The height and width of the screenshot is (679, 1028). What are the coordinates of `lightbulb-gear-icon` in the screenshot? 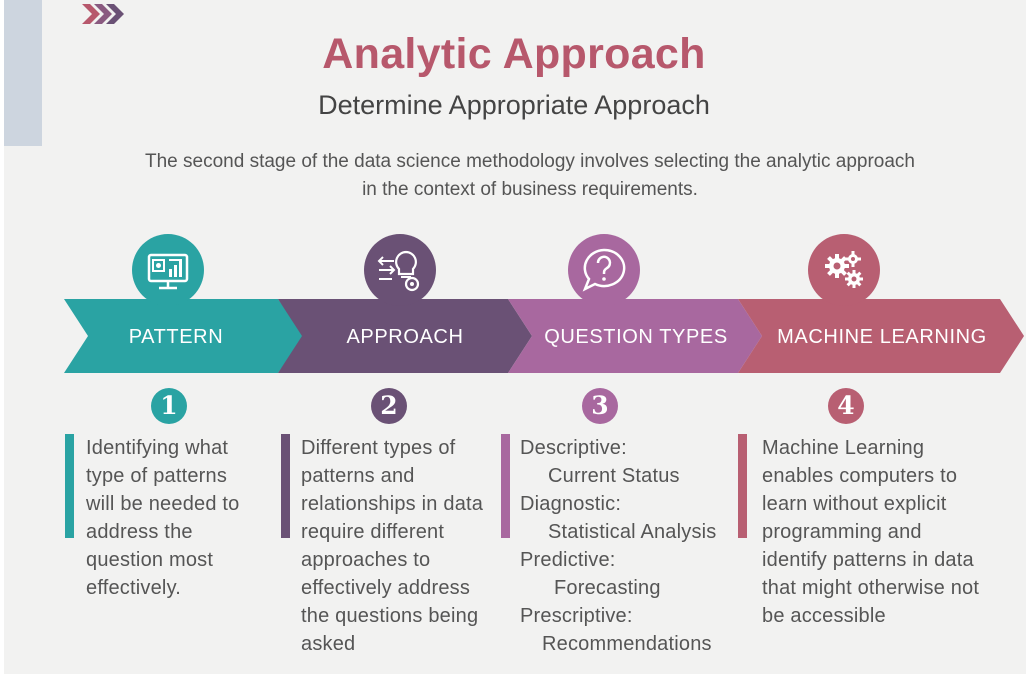 It's located at (400, 270).